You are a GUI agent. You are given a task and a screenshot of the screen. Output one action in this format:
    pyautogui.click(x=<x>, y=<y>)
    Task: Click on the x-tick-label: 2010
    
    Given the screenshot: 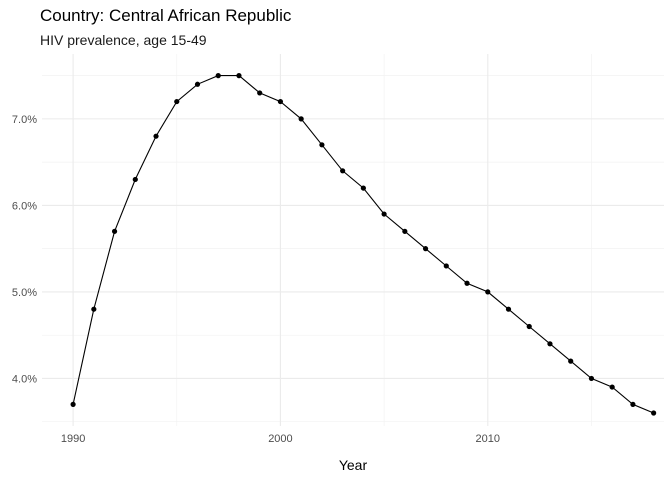 What is the action you would take?
    pyautogui.click(x=488, y=439)
    